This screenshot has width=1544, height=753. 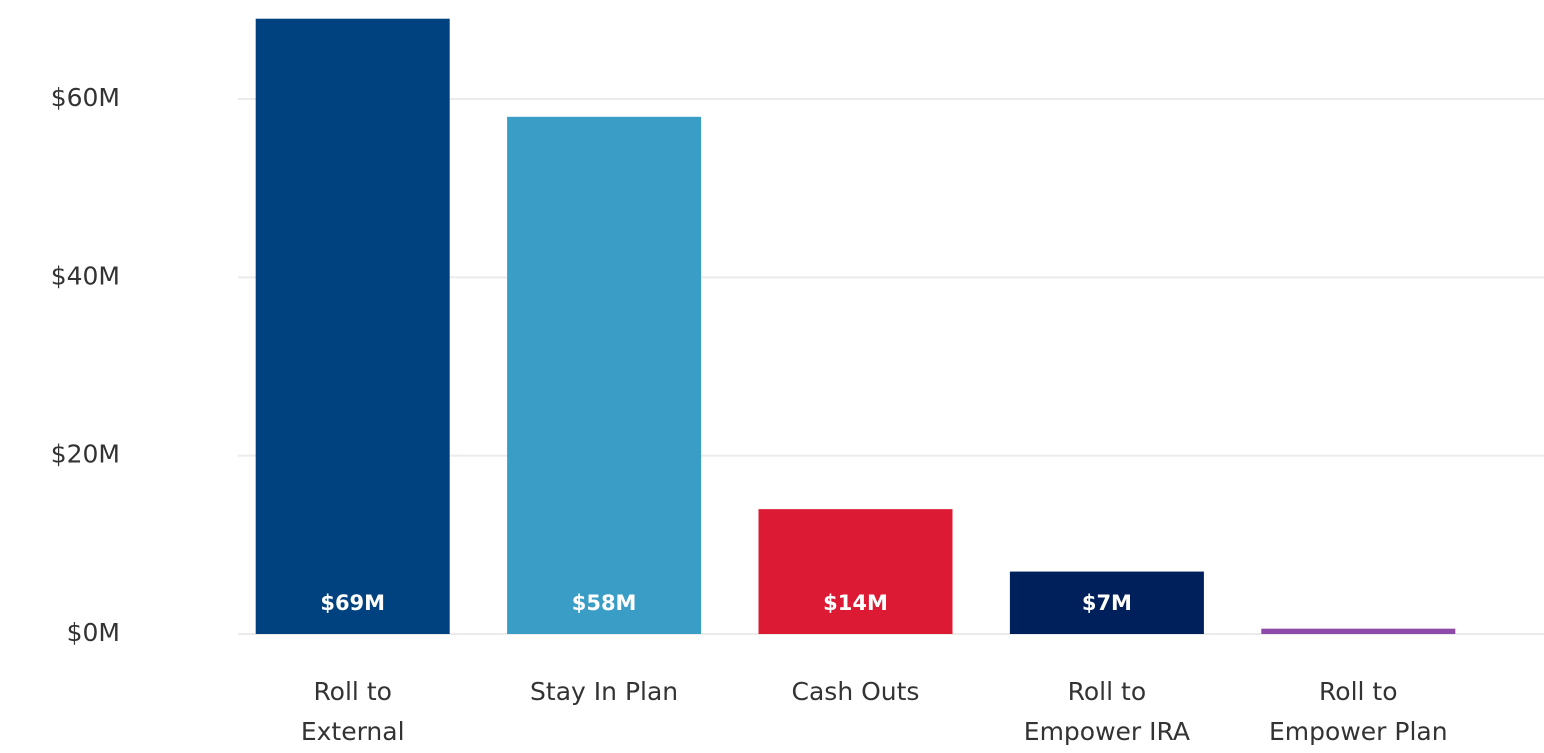 I want to click on y-tick-label: $40M, so click(x=85, y=275).